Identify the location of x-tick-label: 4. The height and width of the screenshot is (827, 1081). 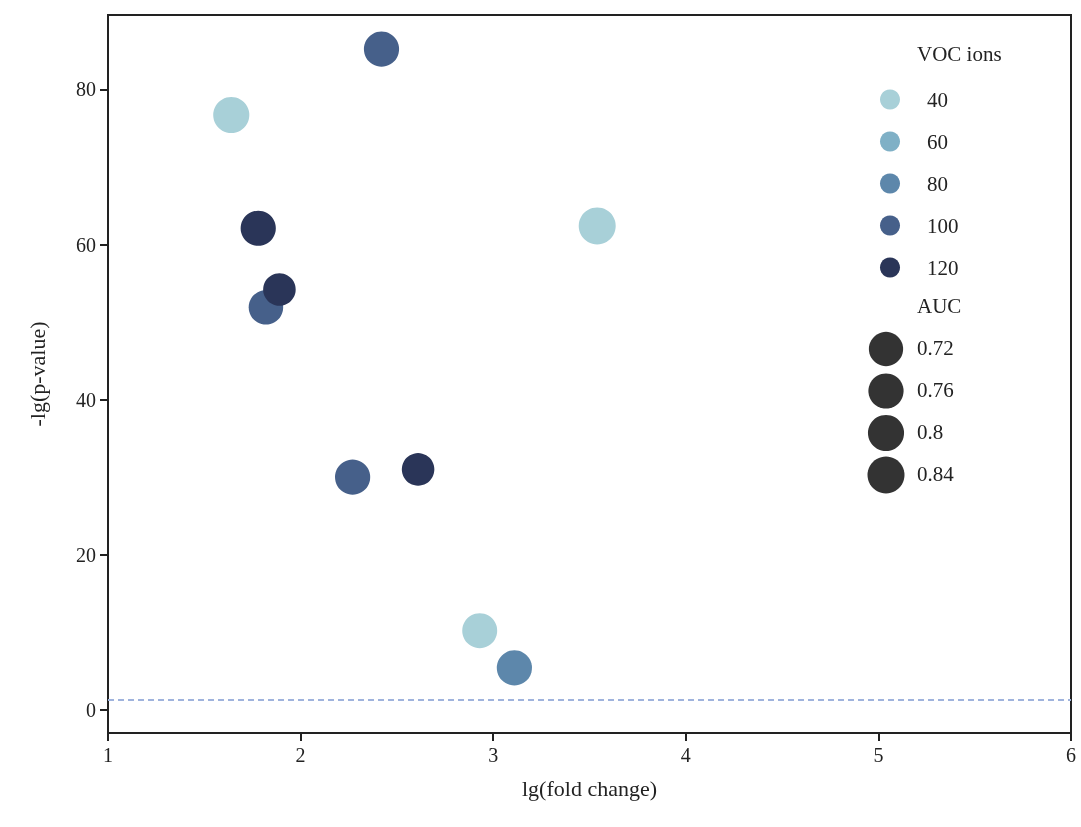
(685, 755).